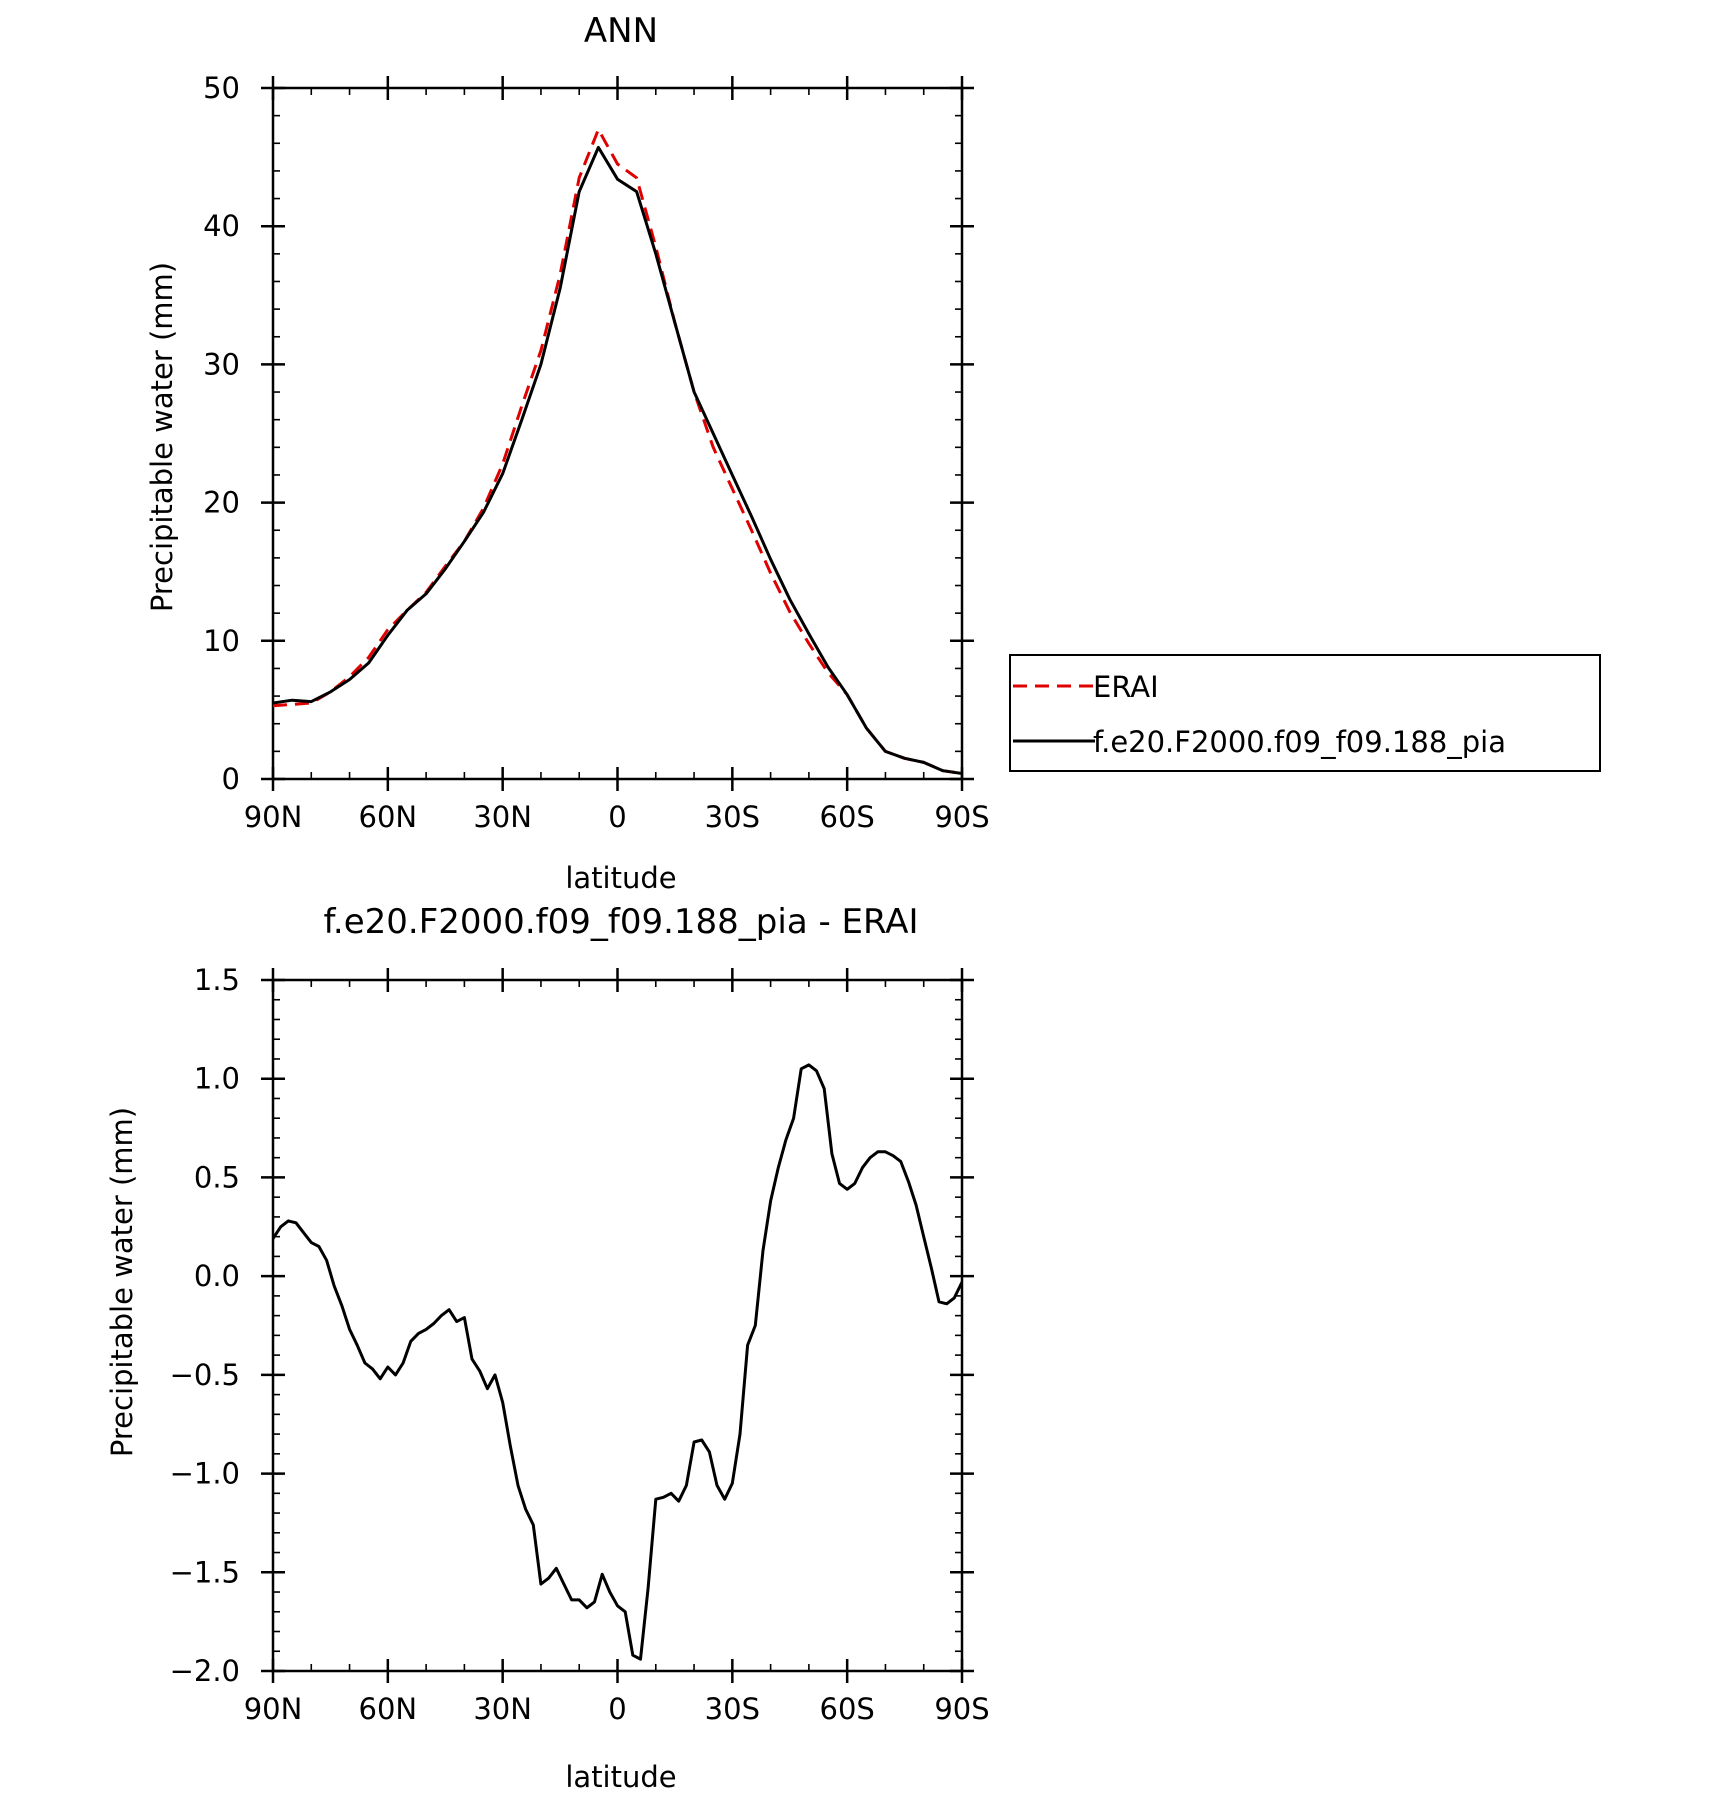 This screenshot has height=1800, width=1710. Describe the element at coordinates (732, 1709) in the screenshot. I see `bottom-x-tick-label: 30S` at that location.